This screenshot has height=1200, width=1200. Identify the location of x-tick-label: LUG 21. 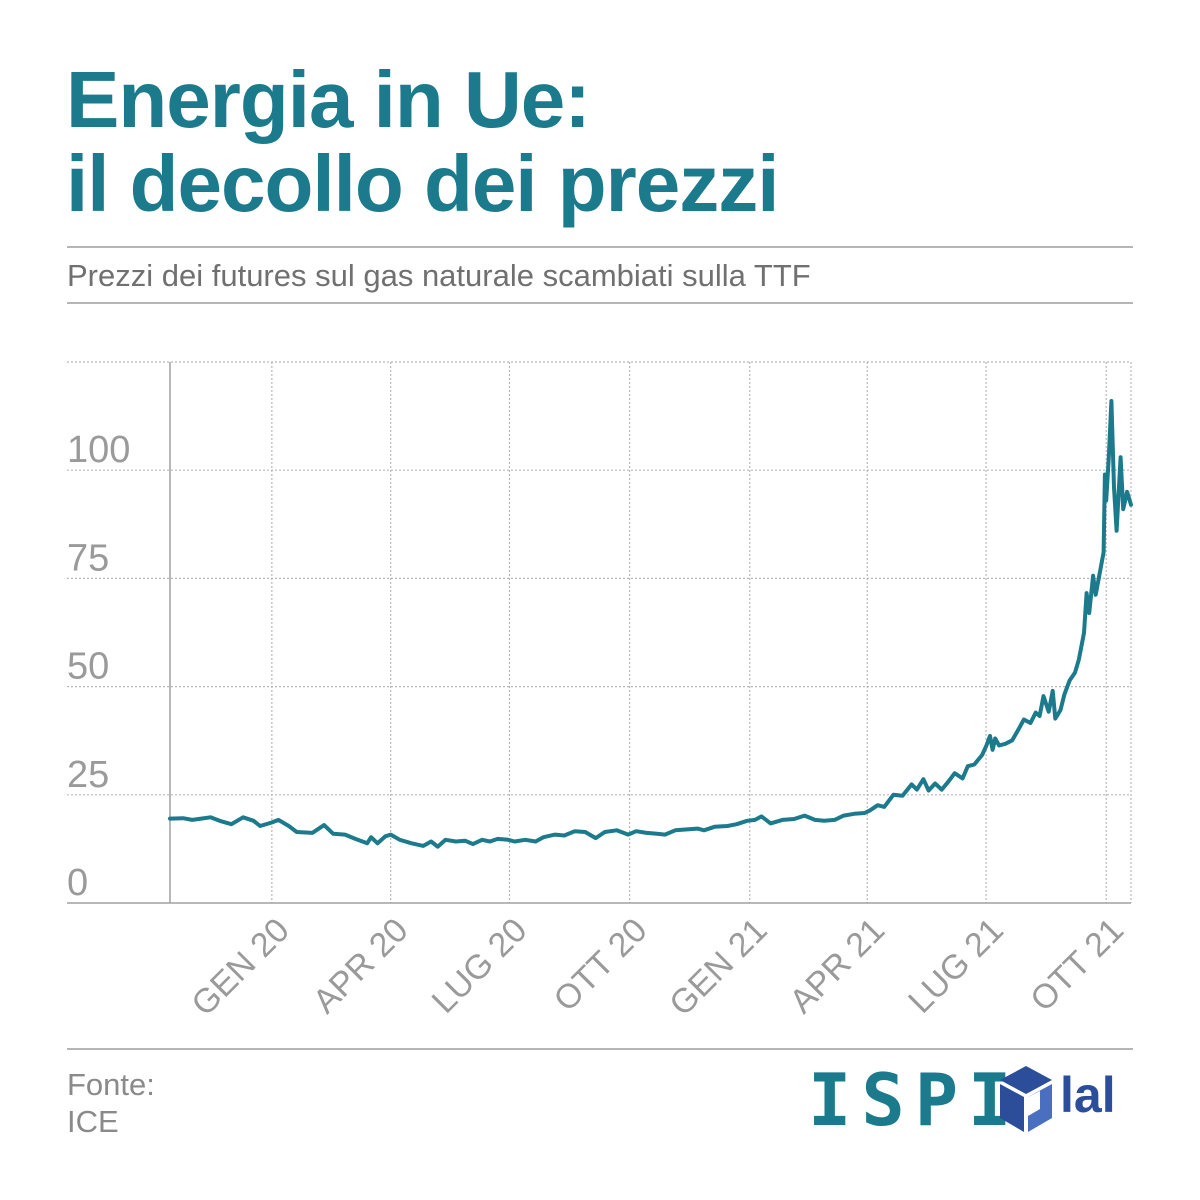
(956, 966).